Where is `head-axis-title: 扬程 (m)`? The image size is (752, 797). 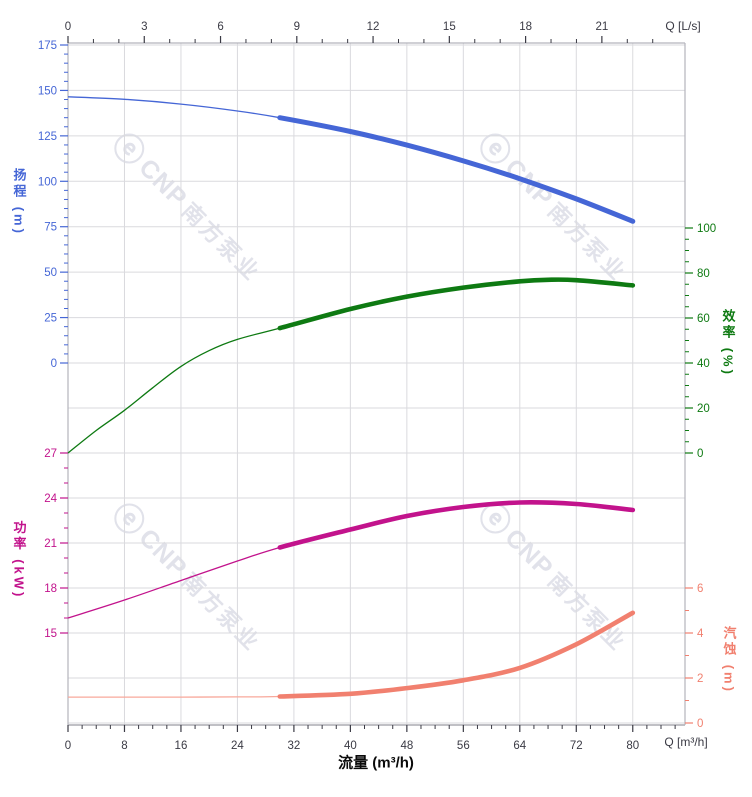 head-axis-title: 扬程 (m) is located at coordinates (19, 202).